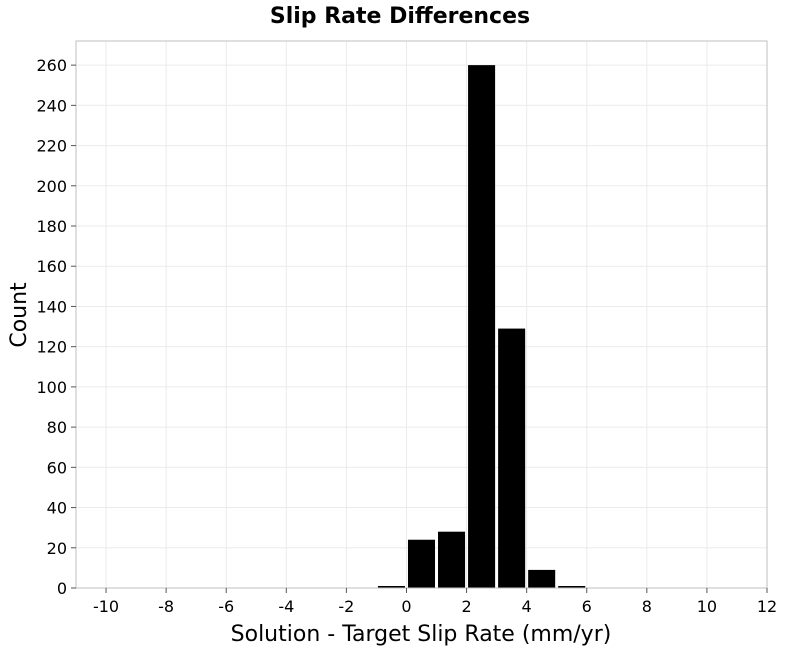 The height and width of the screenshot is (654, 800). Describe the element at coordinates (62, 588) in the screenshot. I see `y-tick-label: 0` at that location.